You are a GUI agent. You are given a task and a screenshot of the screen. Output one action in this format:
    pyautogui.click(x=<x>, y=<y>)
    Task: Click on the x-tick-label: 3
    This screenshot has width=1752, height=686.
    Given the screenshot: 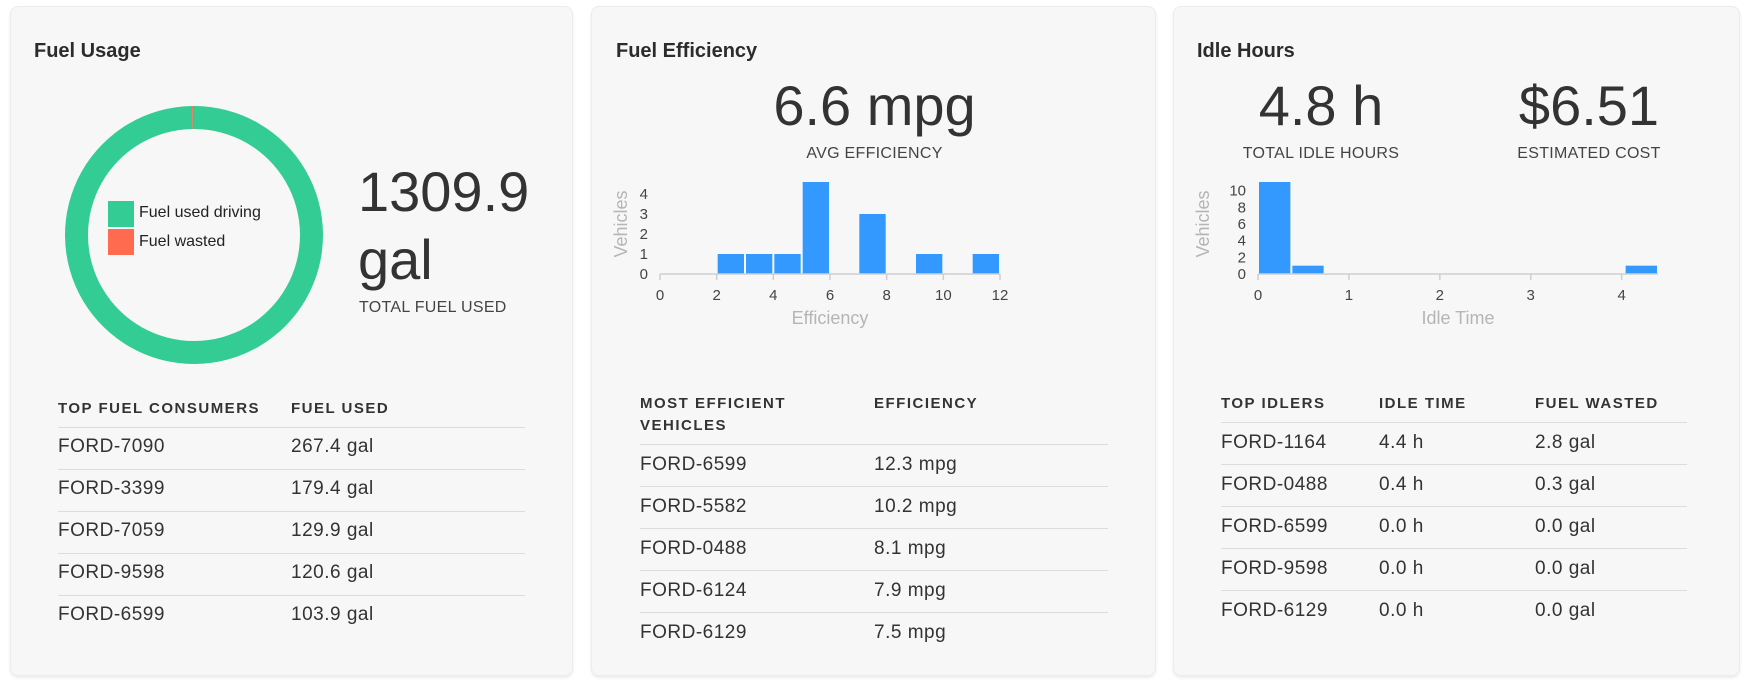 What is the action you would take?
    pyautogui.click(x=1531, y=295)
    